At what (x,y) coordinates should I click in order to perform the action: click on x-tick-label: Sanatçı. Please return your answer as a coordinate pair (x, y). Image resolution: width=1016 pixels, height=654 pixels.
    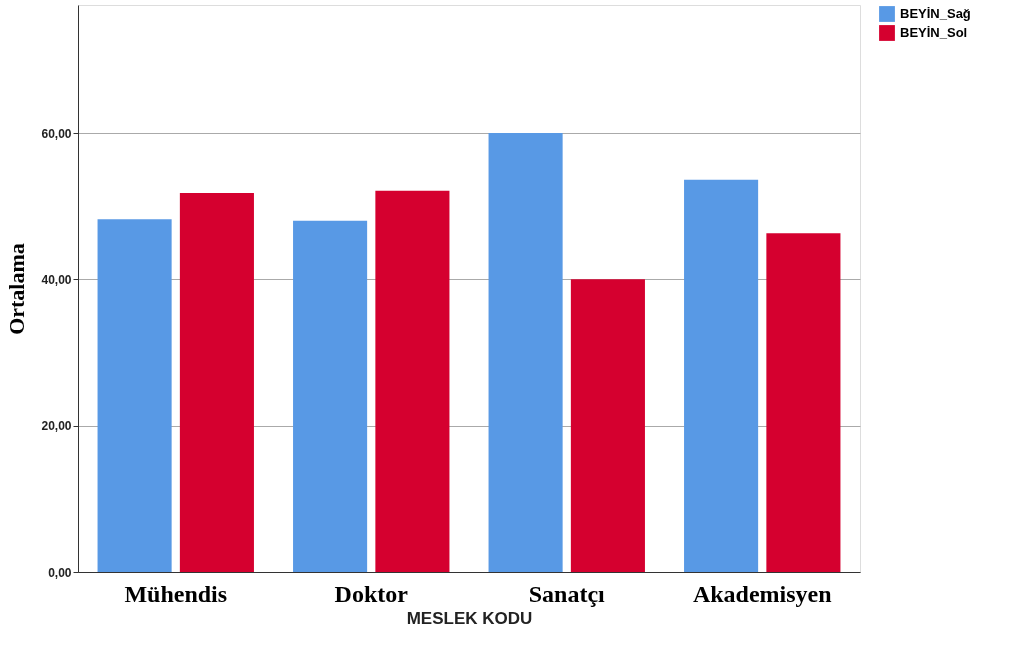
    Looking at the image, I should click on (567, 593).